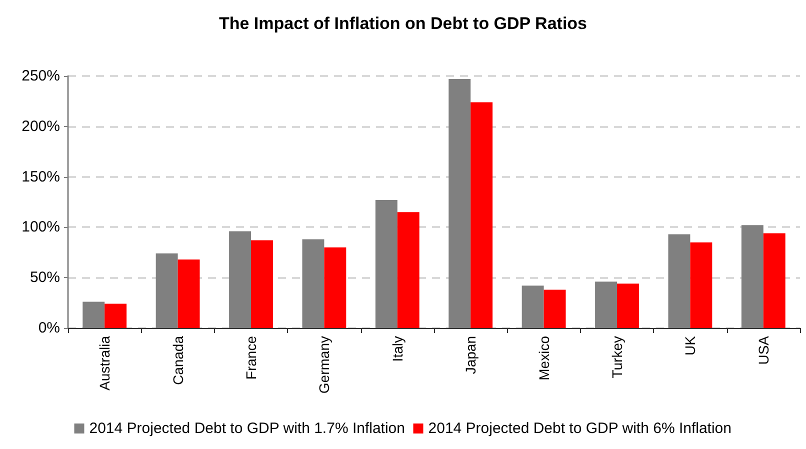 The width and height of the screenshot is (806, 449). I want to click on chart-title: The Impact of Inflation on Debt to GDP Ratios, so click(403, 23).